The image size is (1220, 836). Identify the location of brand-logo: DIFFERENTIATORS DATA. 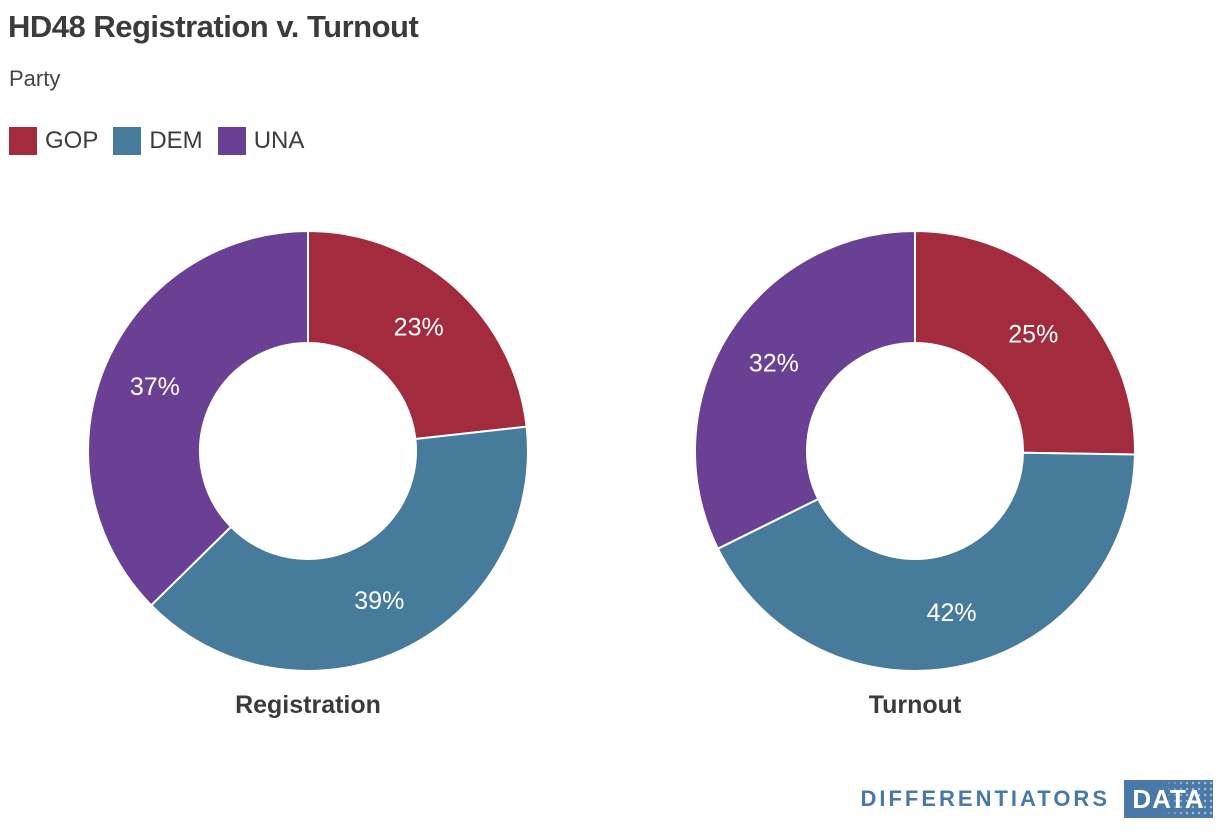
(1036, 799).